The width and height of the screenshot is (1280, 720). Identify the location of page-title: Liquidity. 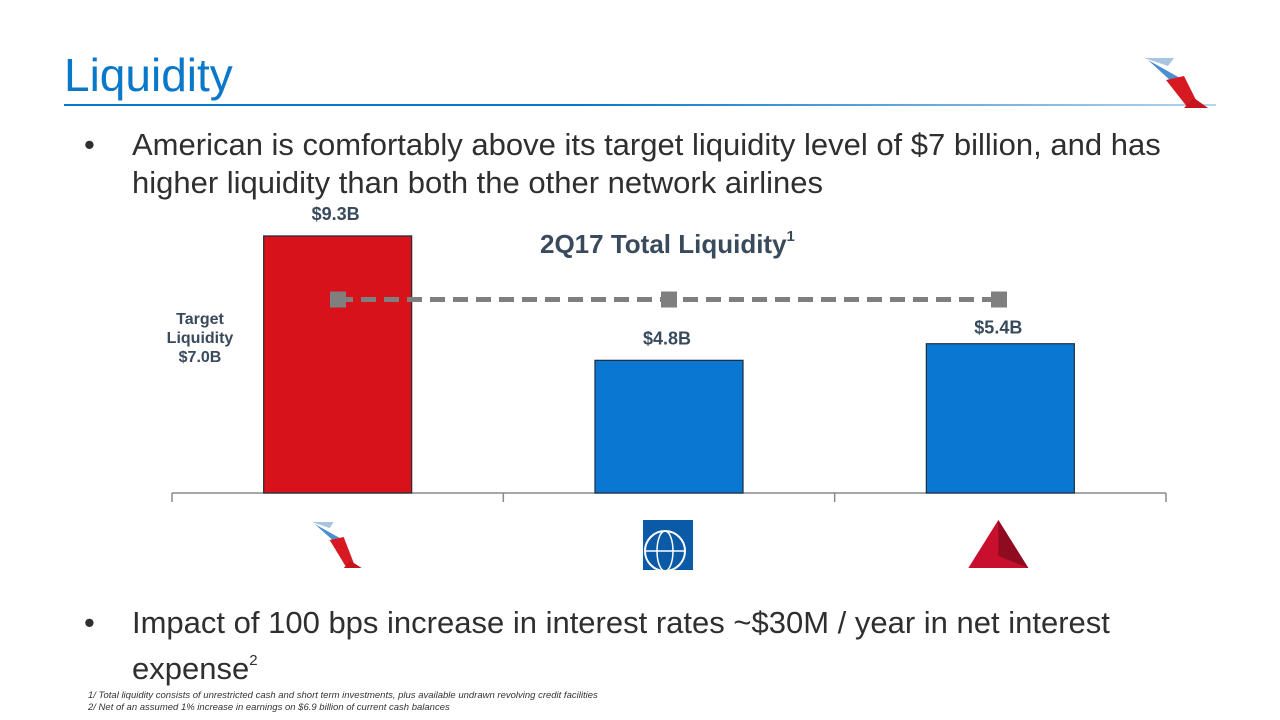
(148, 75).